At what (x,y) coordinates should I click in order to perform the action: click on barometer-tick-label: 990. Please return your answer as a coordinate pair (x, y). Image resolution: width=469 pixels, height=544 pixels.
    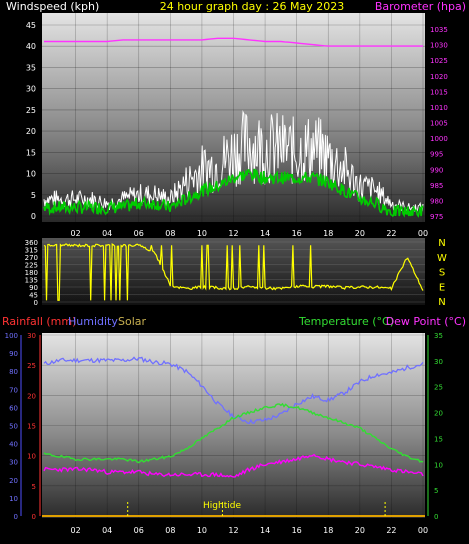
    Looking at the image, I should click on (436, 170).